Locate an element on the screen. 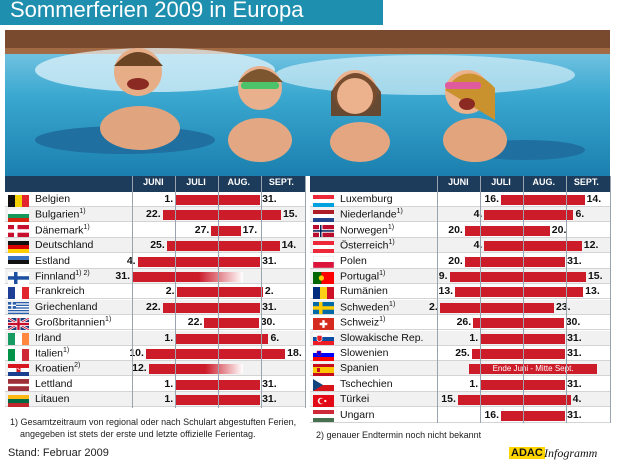 This screenshot has height=462, width=620. country-name-text: Türkei is located at coordinates (355, 399).